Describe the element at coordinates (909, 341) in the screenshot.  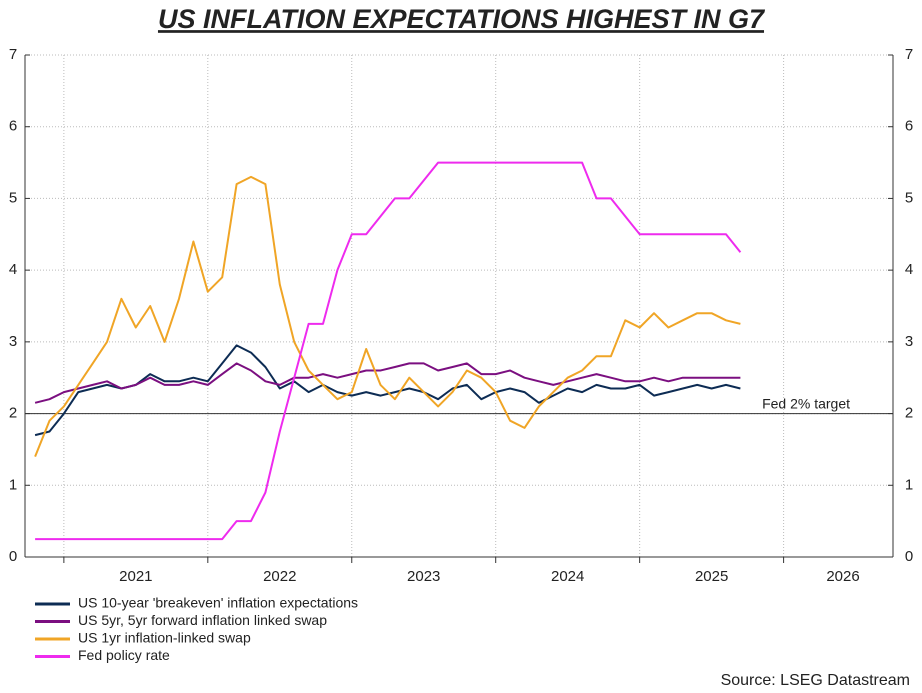
I see `y2-tick-label: 3` at that location.